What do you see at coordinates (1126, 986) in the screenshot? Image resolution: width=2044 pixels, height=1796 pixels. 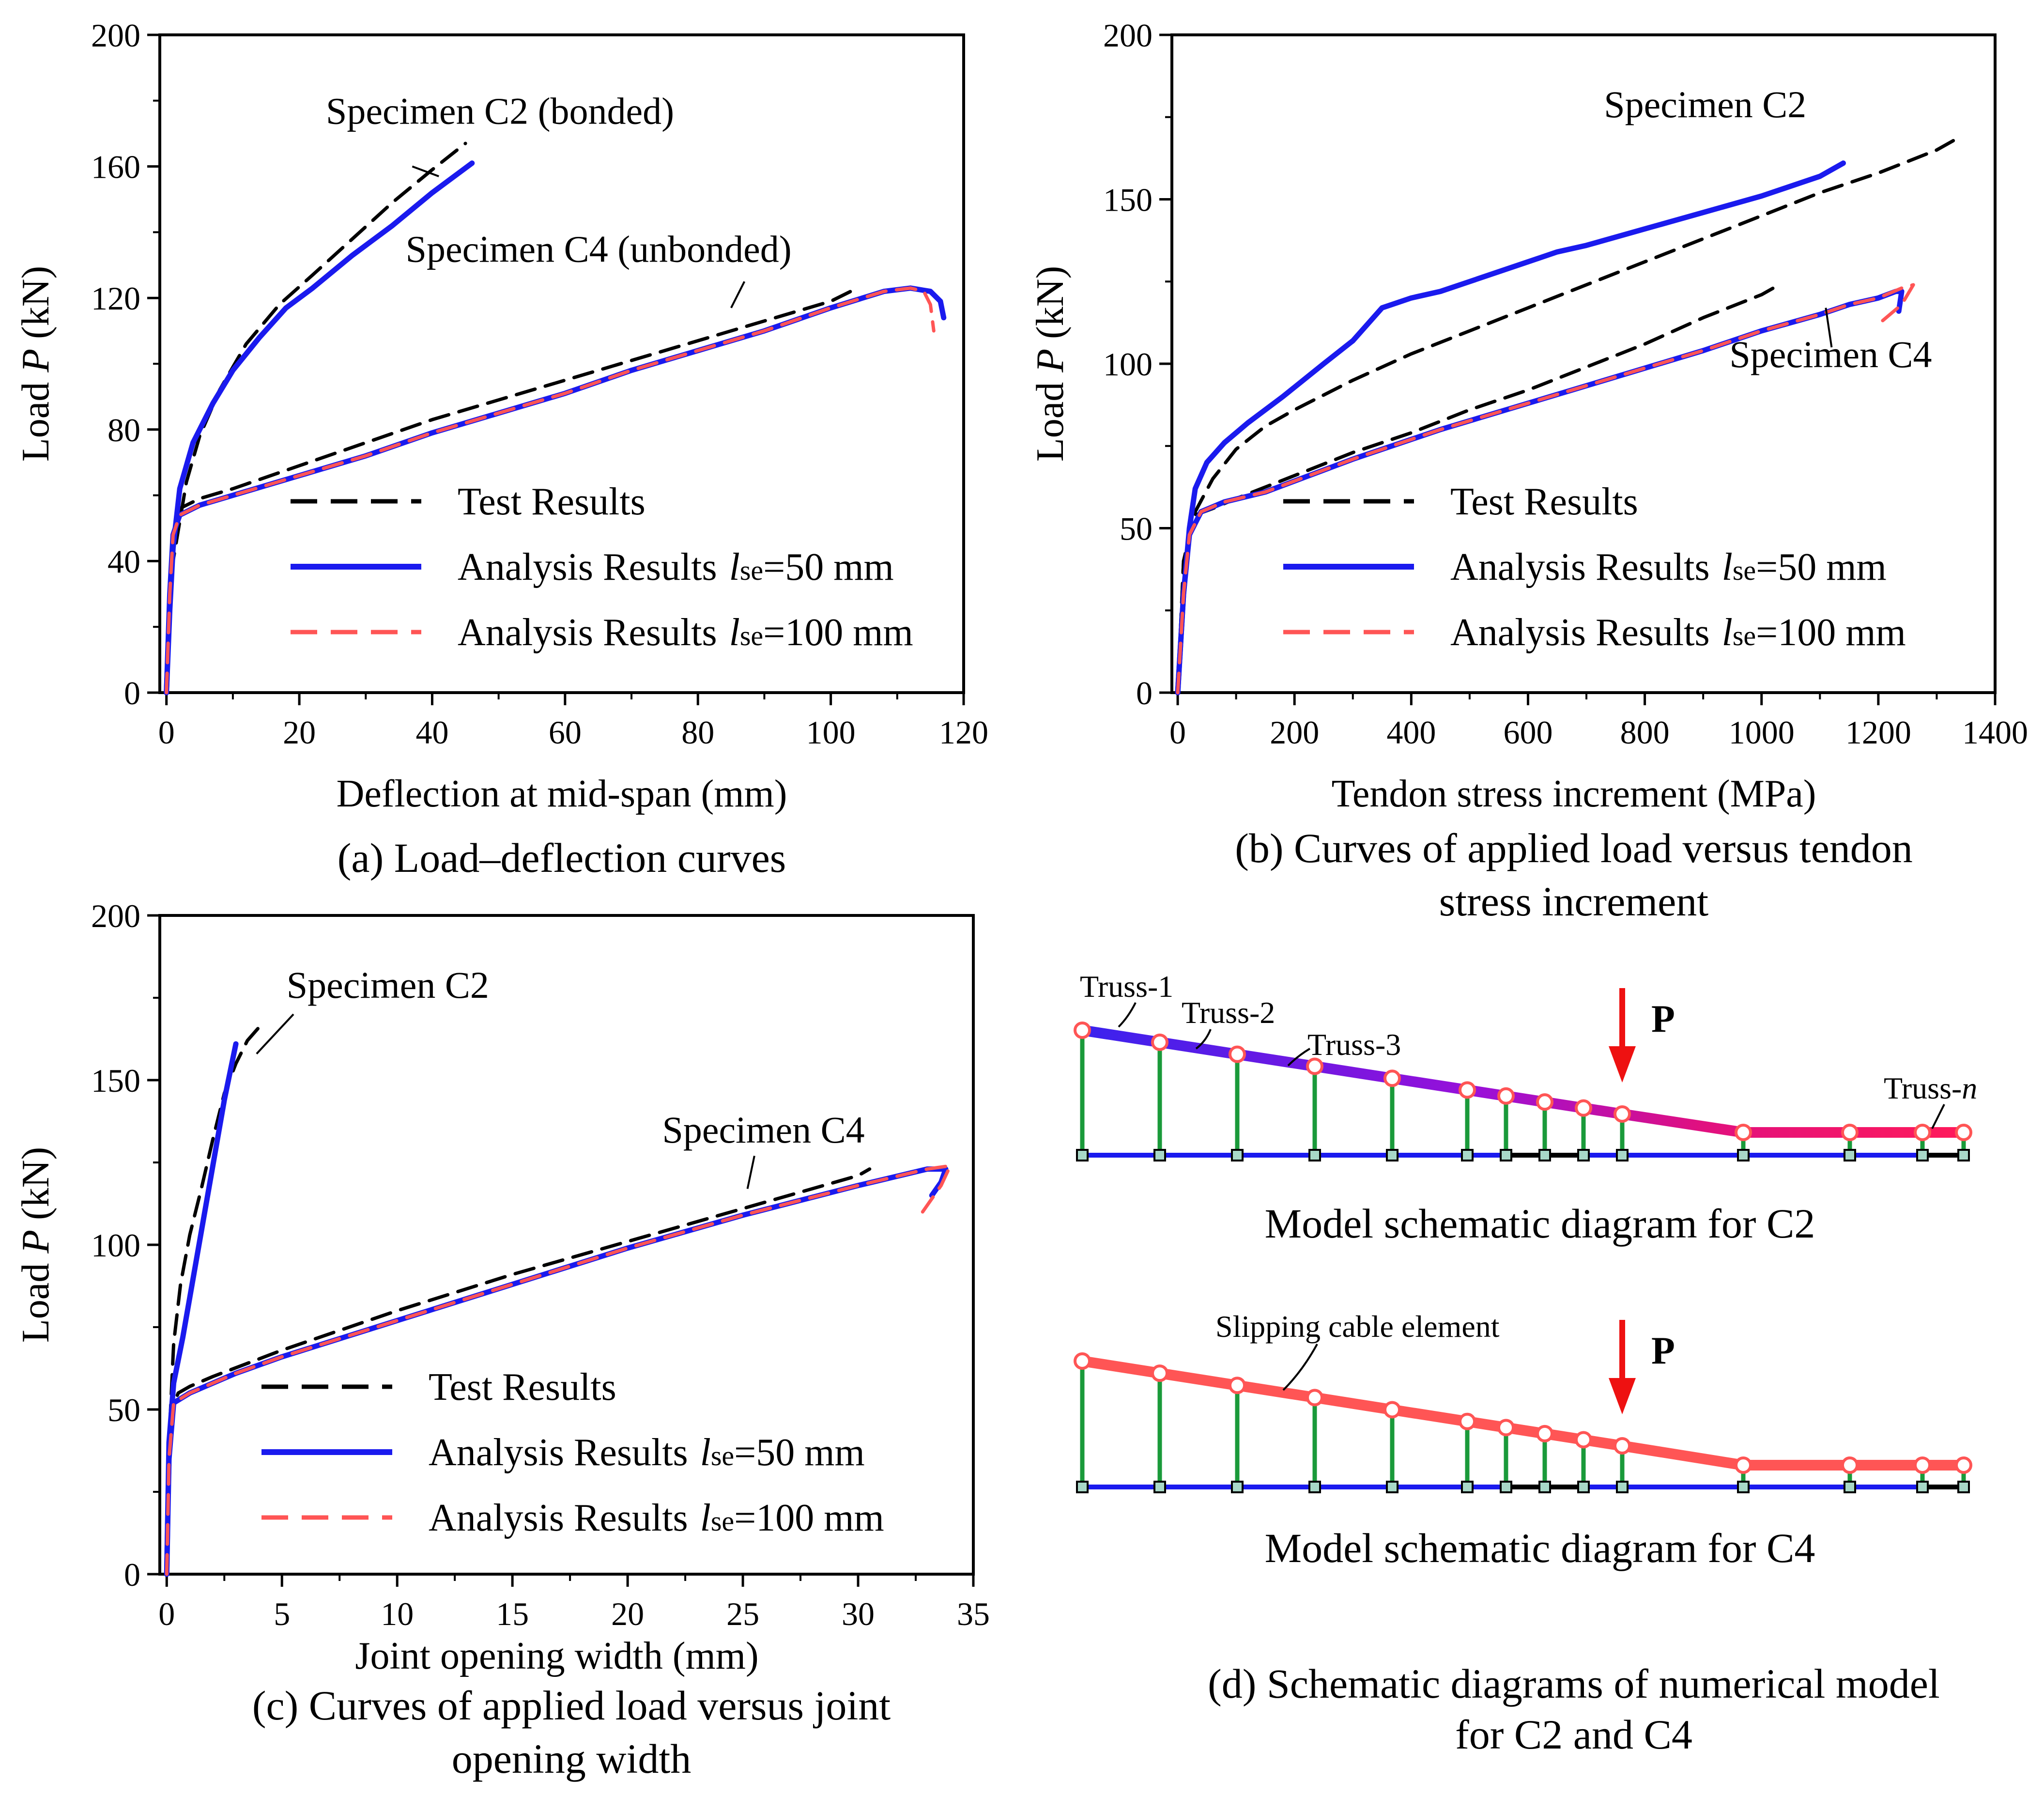 I see `c2-truss1-label: Truss-1` at bounding box center [1126, 986].